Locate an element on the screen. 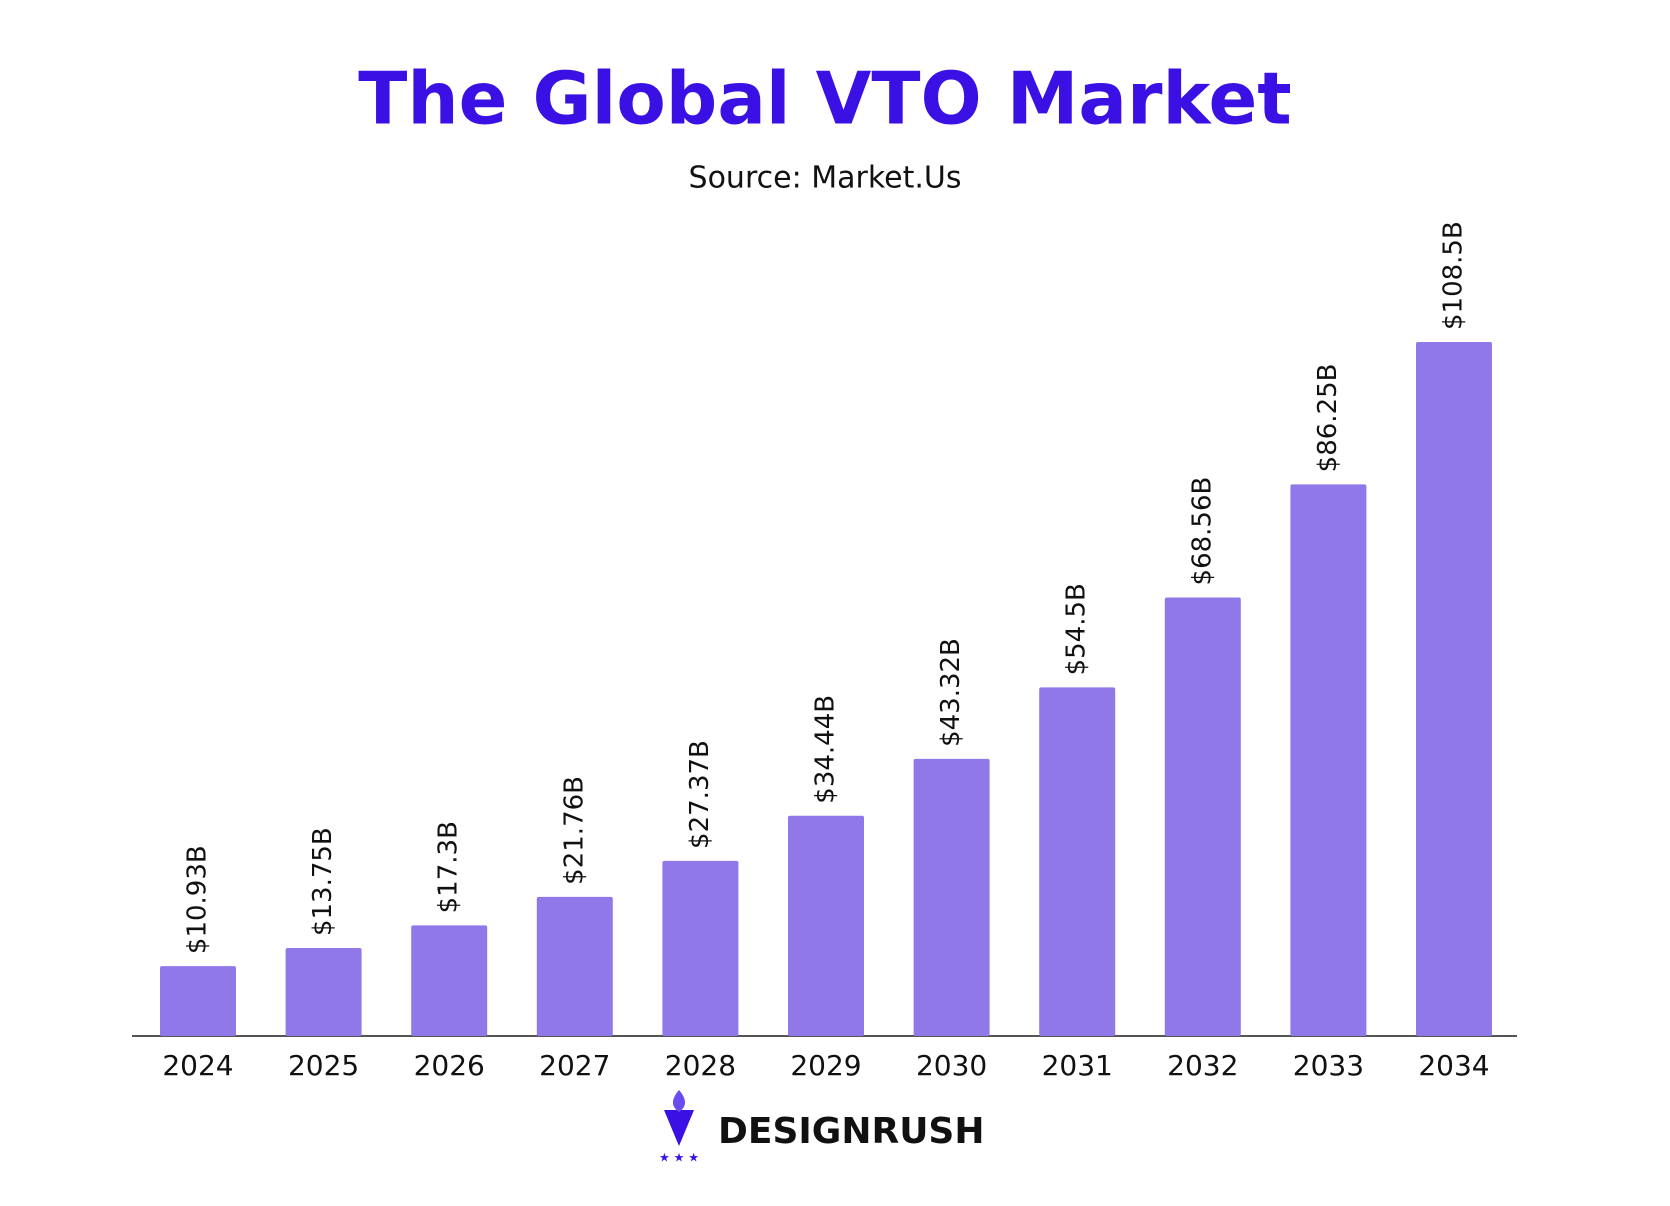 This screenshot has height=1206, width=1670. value-label: $86.25B is located at coordinates (1328, 418).